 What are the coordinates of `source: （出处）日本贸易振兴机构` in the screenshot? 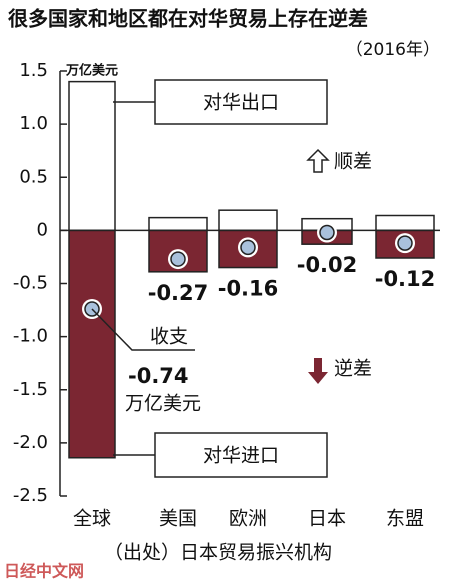 It's located at (218, 553).